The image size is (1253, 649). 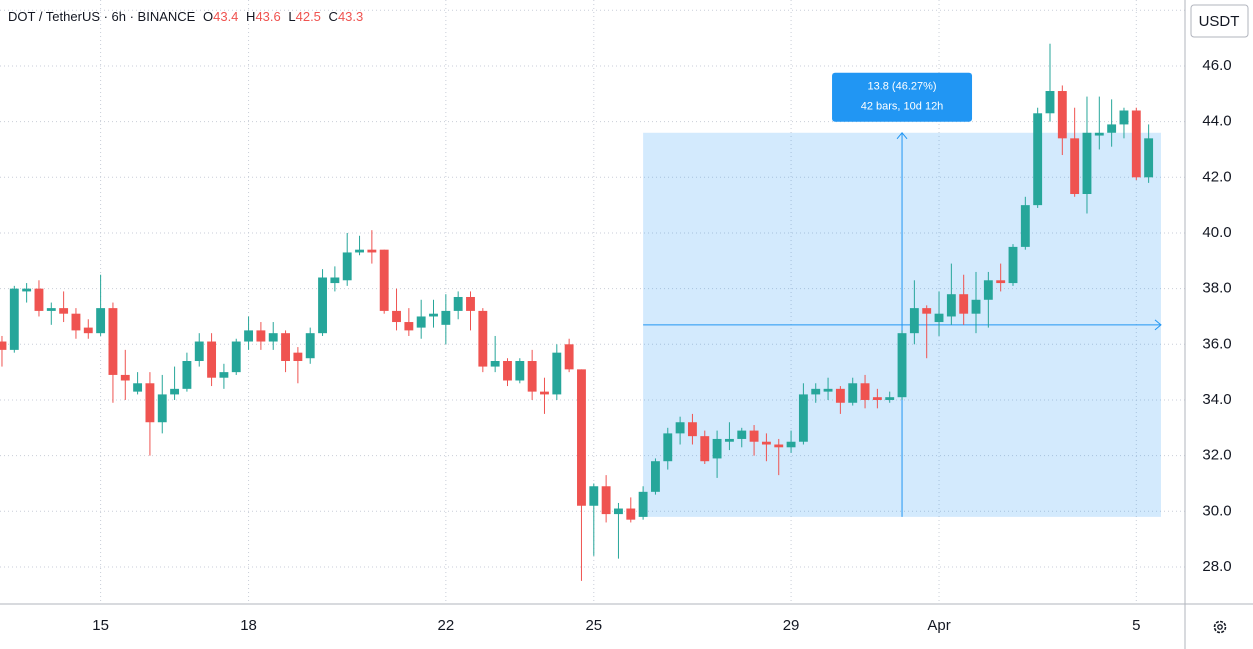 I want to click on y-tick-label: 34.0, so click(x=1216, y=399).